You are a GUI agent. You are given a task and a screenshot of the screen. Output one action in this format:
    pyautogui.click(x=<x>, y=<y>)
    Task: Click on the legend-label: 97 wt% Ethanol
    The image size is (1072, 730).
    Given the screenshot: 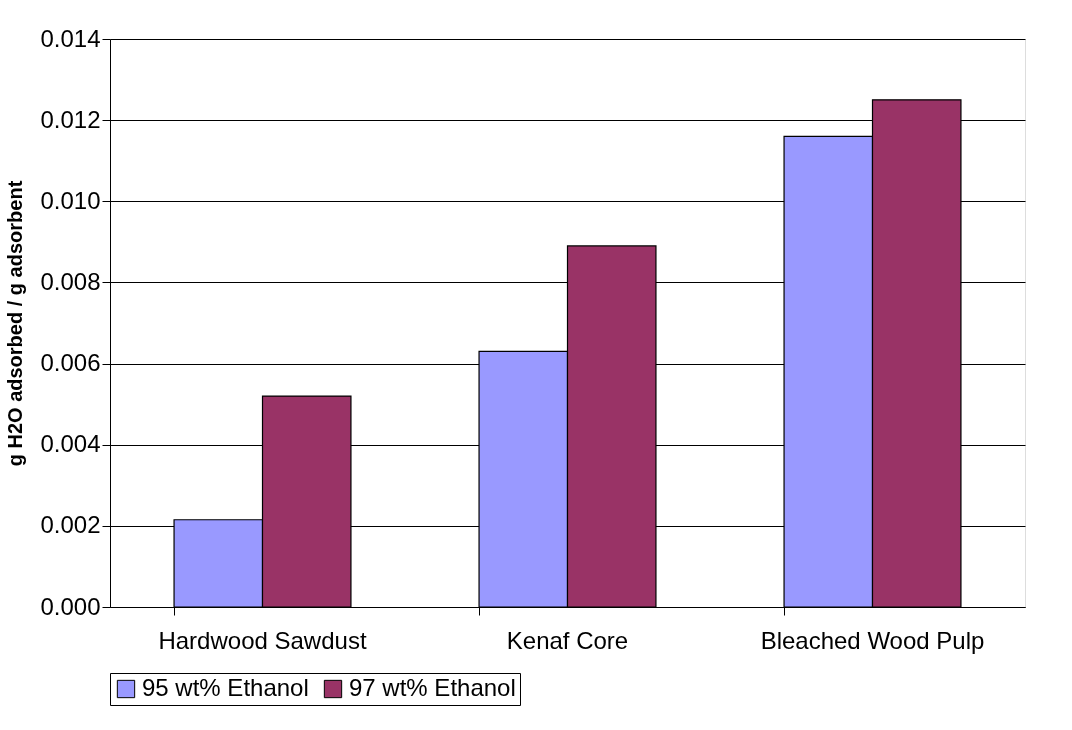 What is the action you would take?
    pyautogui.click(x=432, y=687)
    